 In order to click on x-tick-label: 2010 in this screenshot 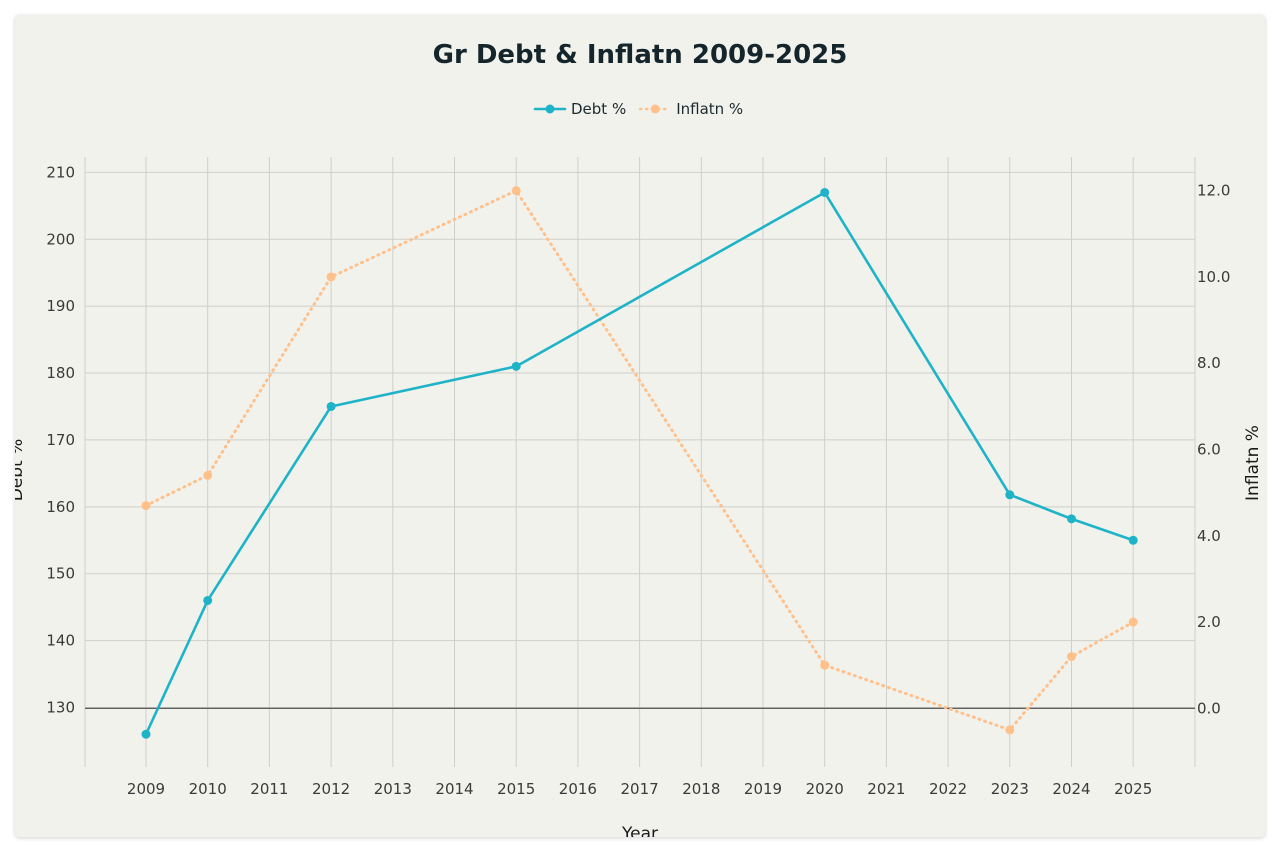, I will do `click(208, 789)`.